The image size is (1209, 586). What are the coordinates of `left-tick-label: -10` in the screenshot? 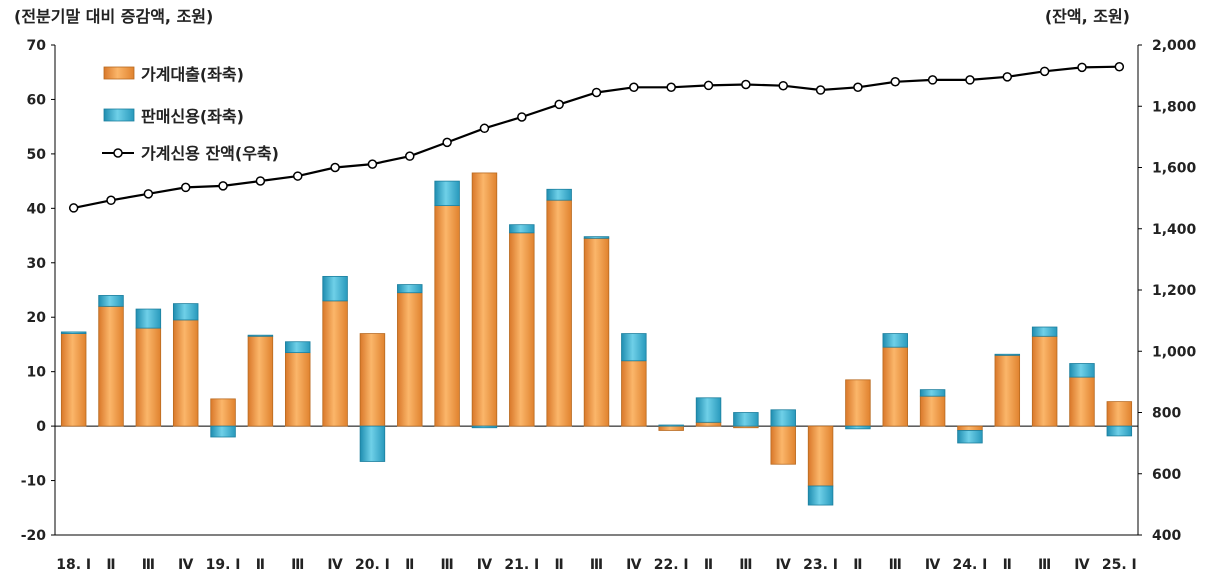 It's located at (34, 482).